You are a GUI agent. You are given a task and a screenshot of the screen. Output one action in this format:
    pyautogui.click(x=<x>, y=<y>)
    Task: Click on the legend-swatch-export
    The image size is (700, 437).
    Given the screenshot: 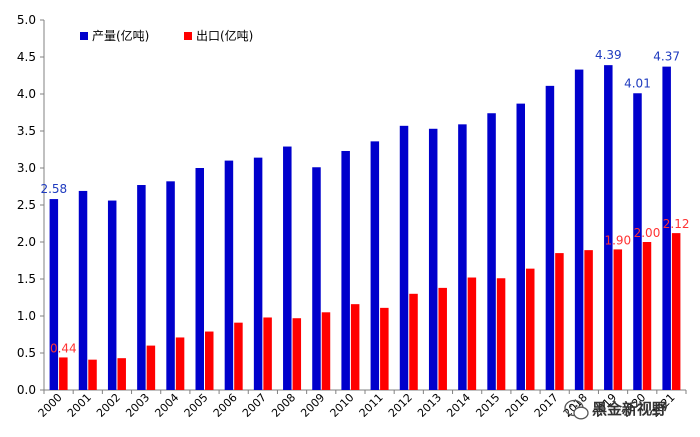 What is the action you would take?
    pyautogui.click(x=188, y=36)
    